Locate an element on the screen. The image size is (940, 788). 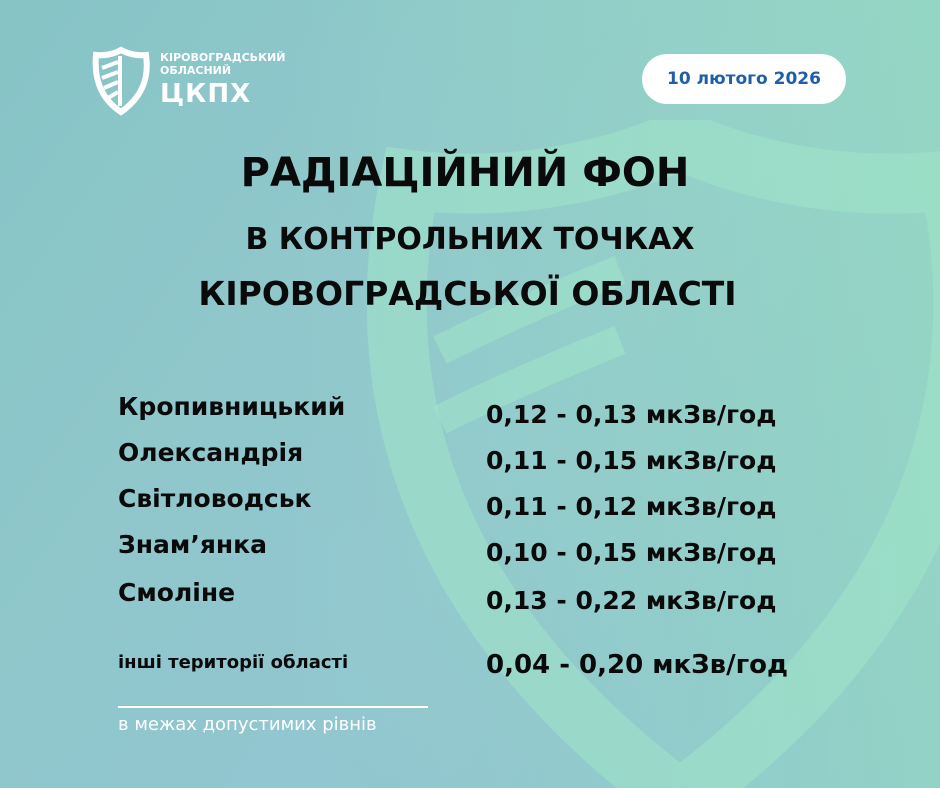
radiation-value: 0,10 - 0,15 мкЗв/год is located at coordinates (631, 552).